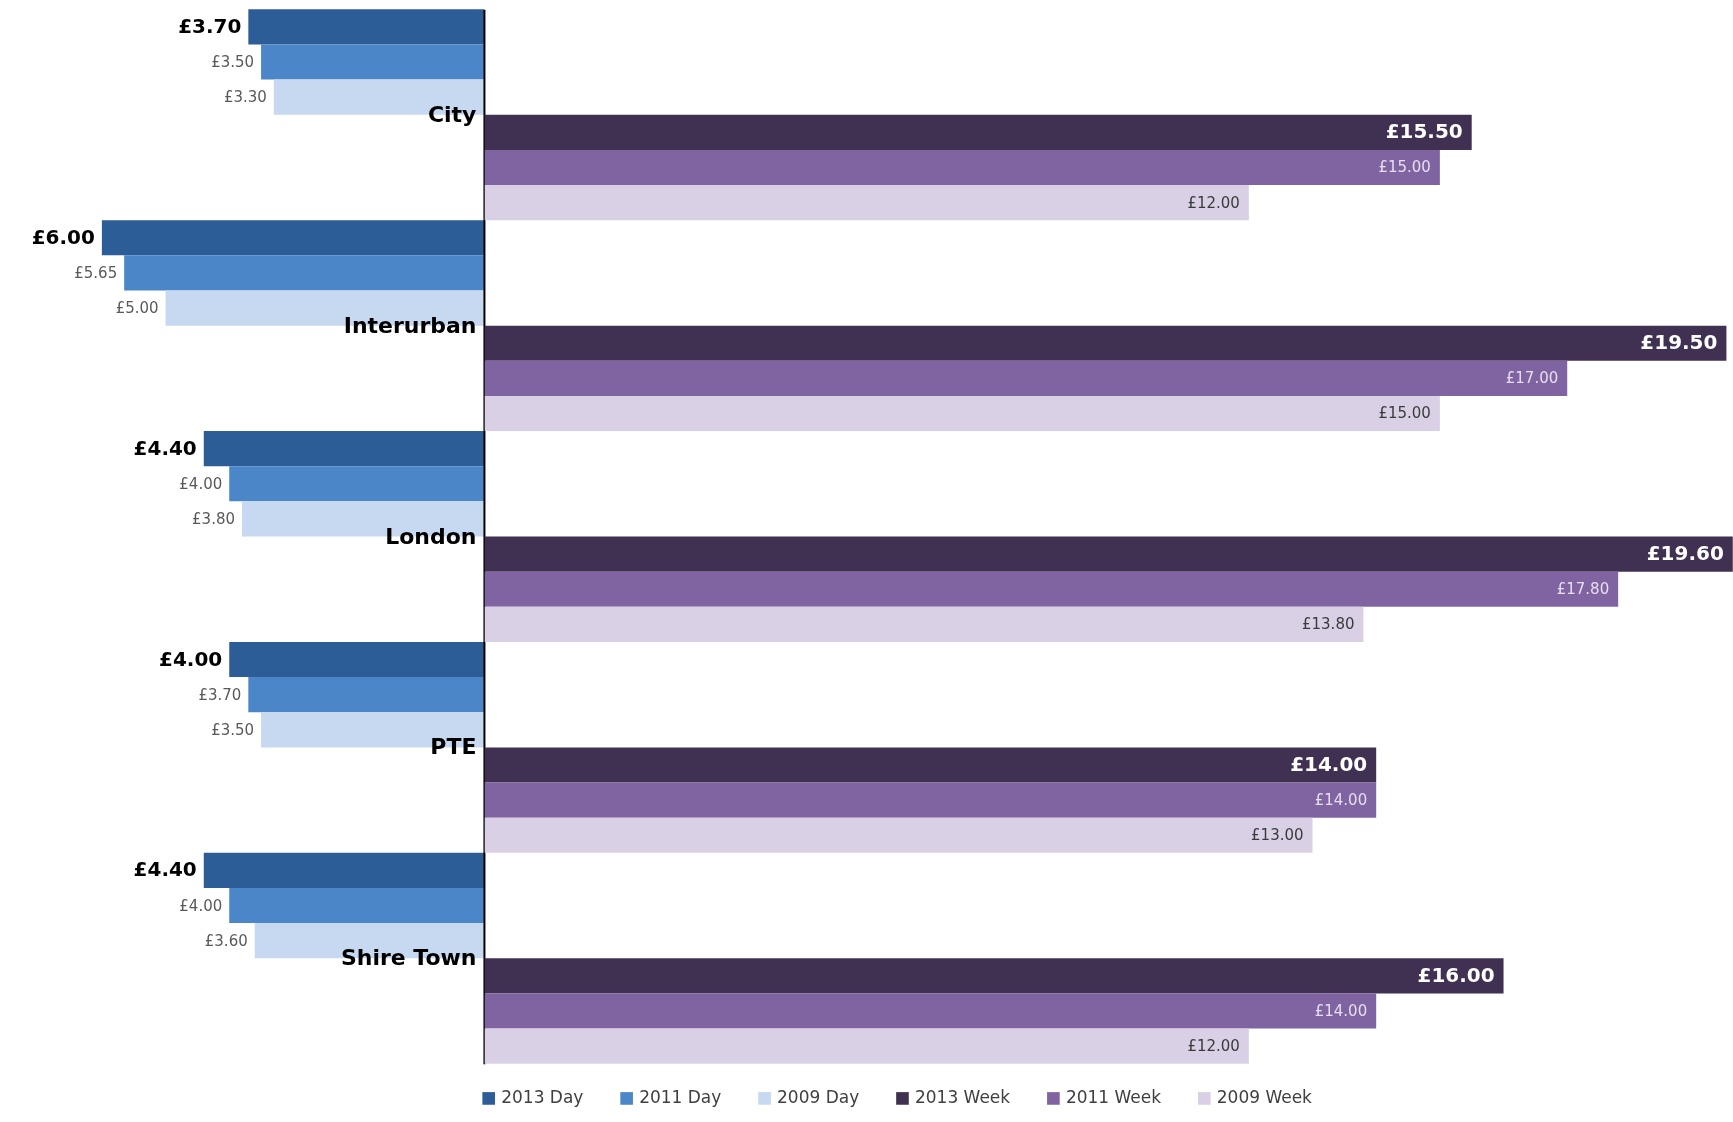 Image resolution: width=1733 pixels, height=1122 pixels. I want to click on data-label: £17.80, so click(1583, 589).